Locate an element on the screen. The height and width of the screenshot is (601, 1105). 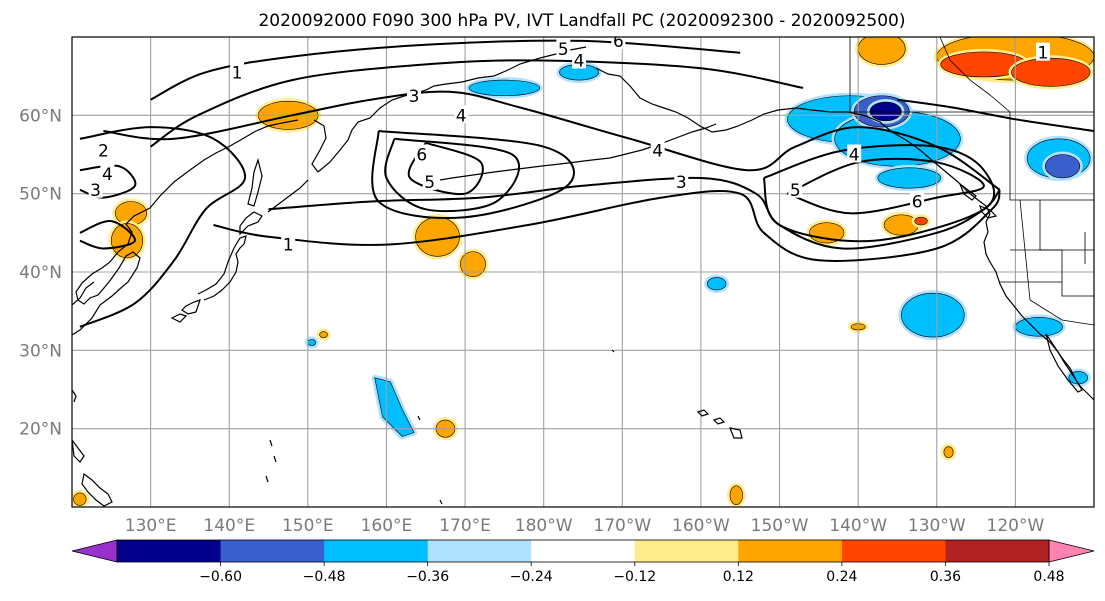
colorbar-tick-label: −0.12 is located at coordinates (634, 577).